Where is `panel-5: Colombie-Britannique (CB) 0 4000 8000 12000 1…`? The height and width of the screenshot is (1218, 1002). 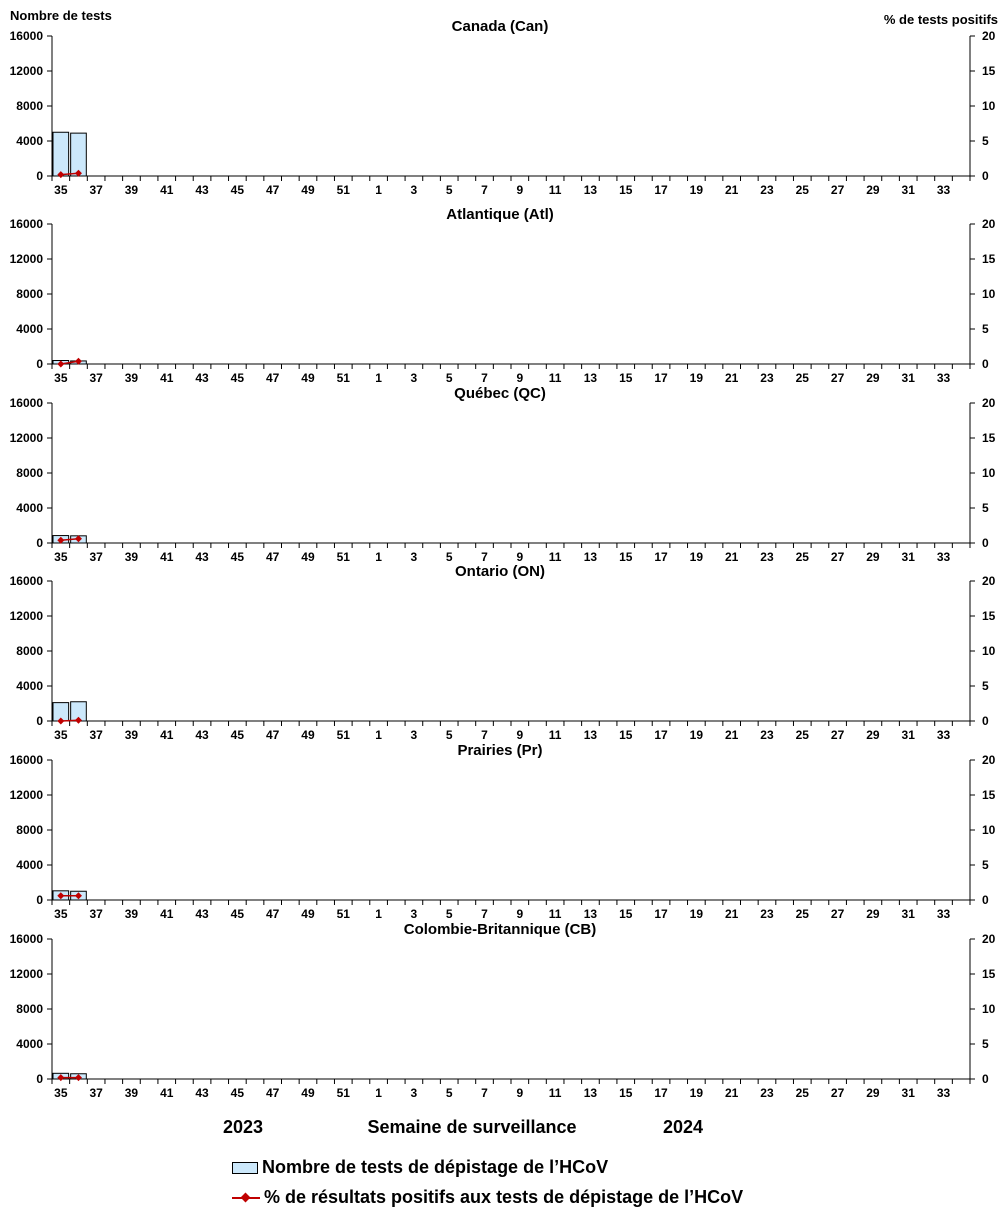
panel-5: Colombie-Britannique (CB) 0 4000 8000 12000 1… is located at coordinates (503, 1010).